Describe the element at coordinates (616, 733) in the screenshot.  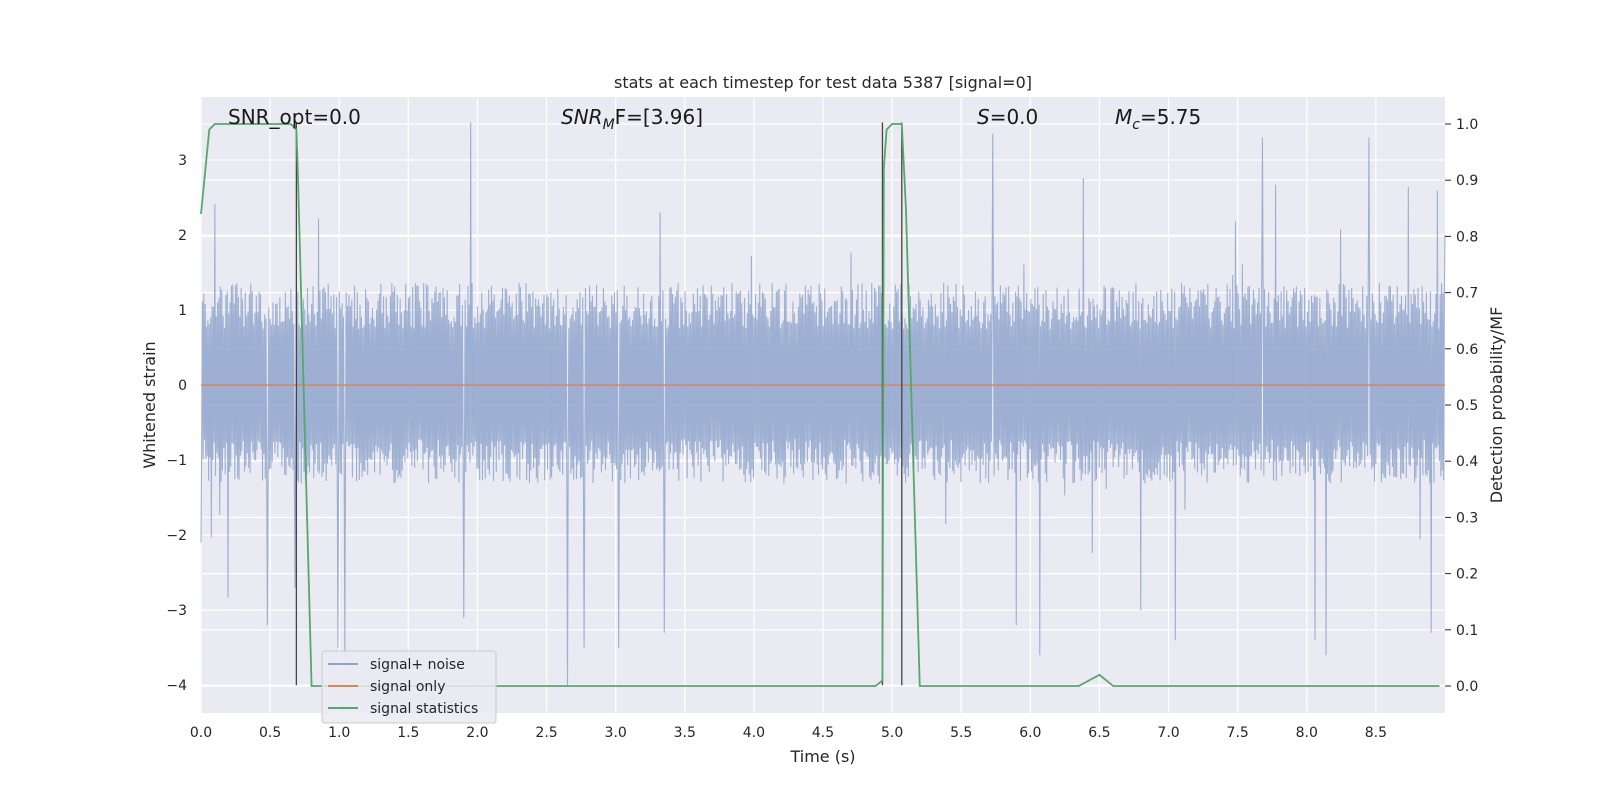
I see `x-tick-label: 3.0` at that location.